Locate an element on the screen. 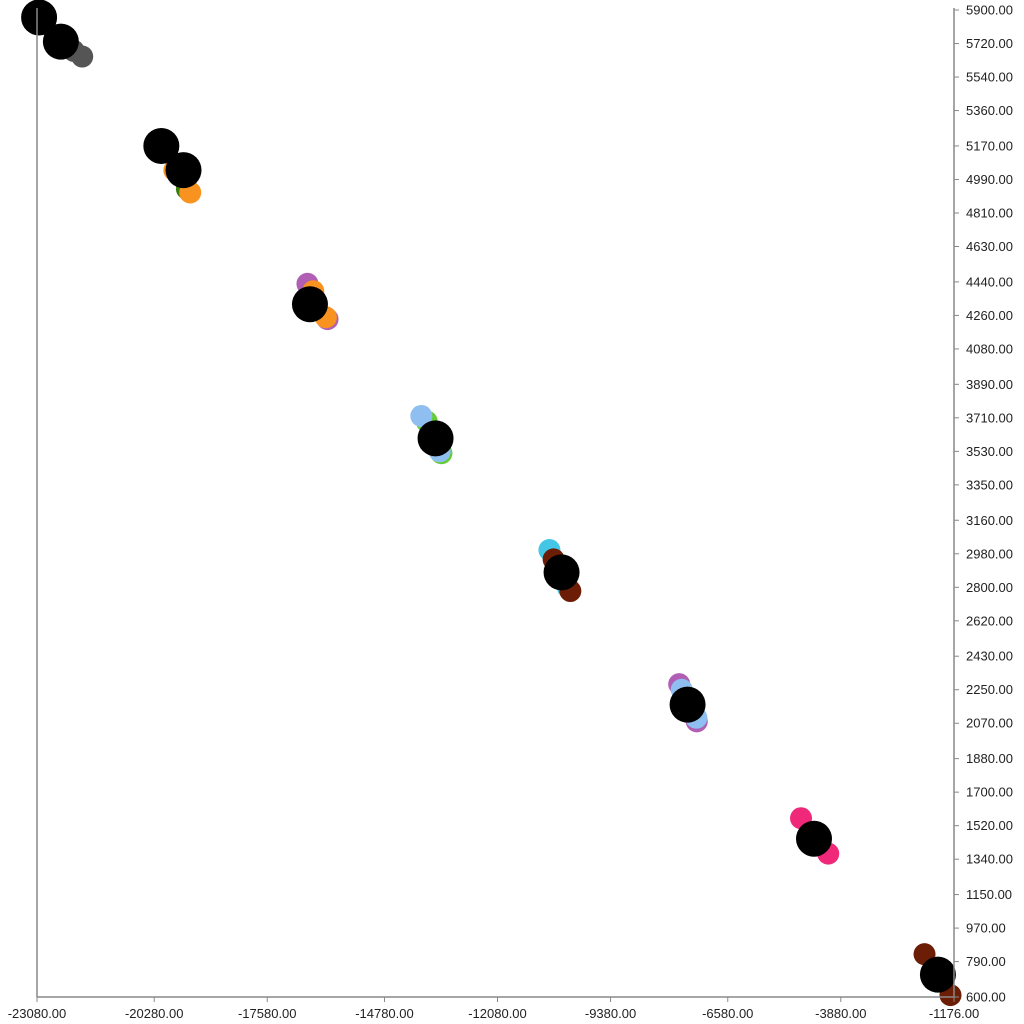 This screenshot has height=1024, width=1024. x-tick-label: -1176.00 is located at coordinates (954, 1013).